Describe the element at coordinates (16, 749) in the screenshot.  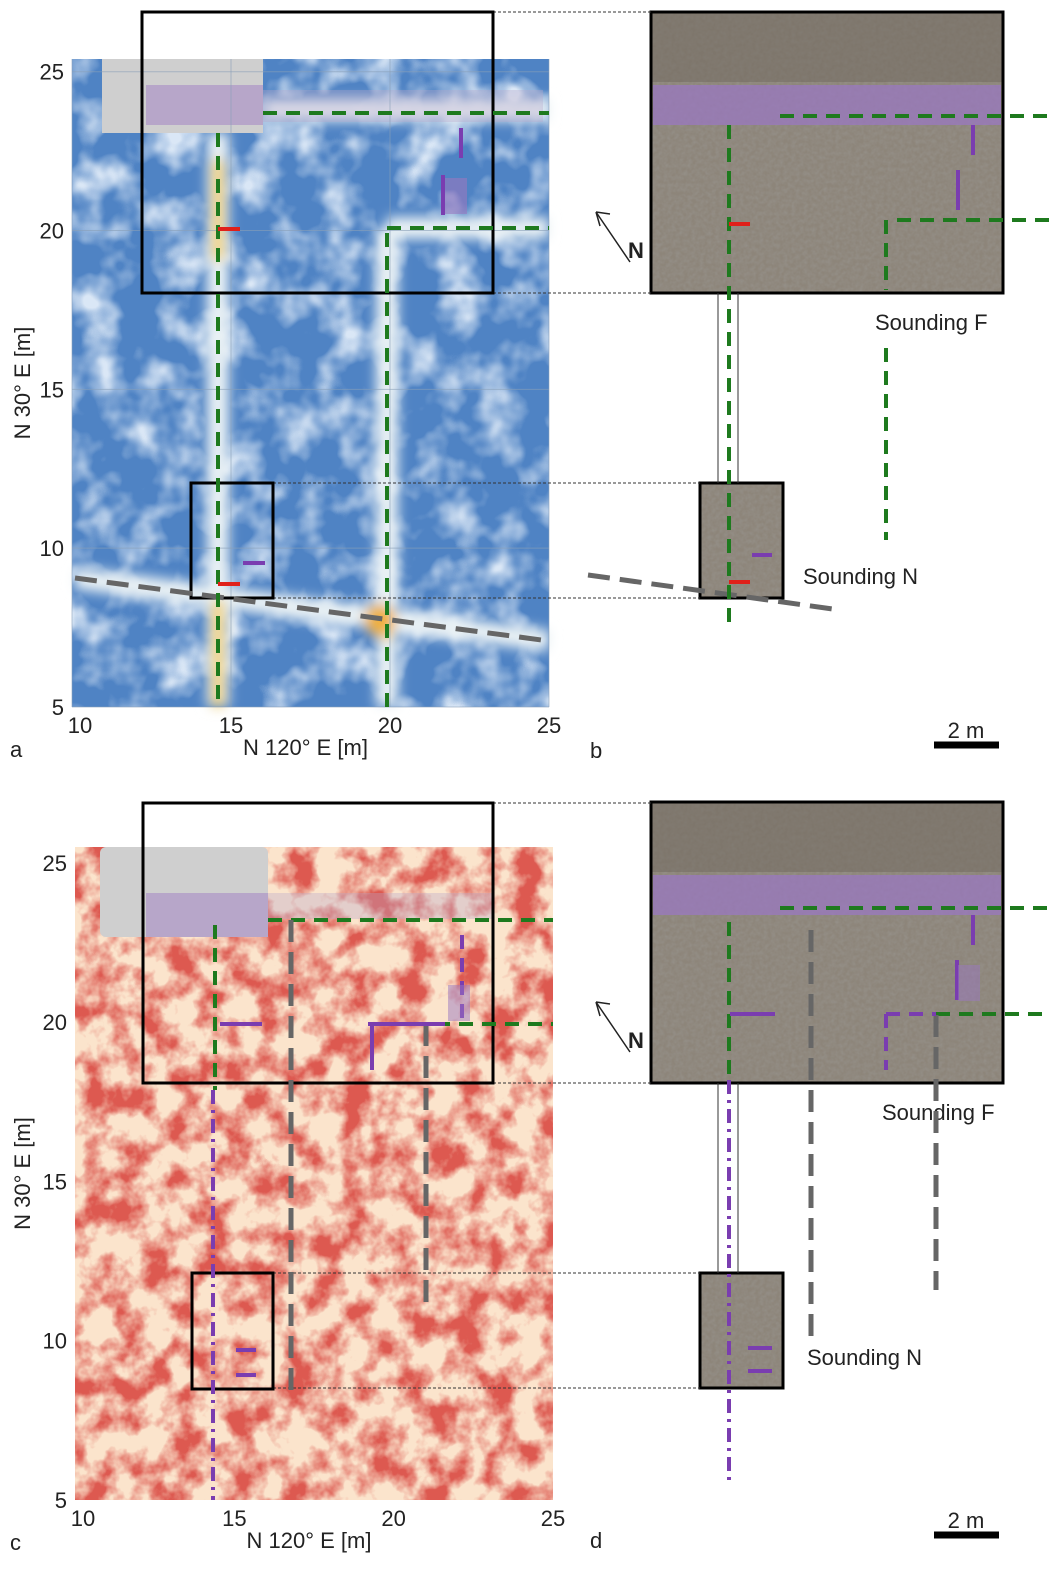
I see `panel-letter: a` at that location.